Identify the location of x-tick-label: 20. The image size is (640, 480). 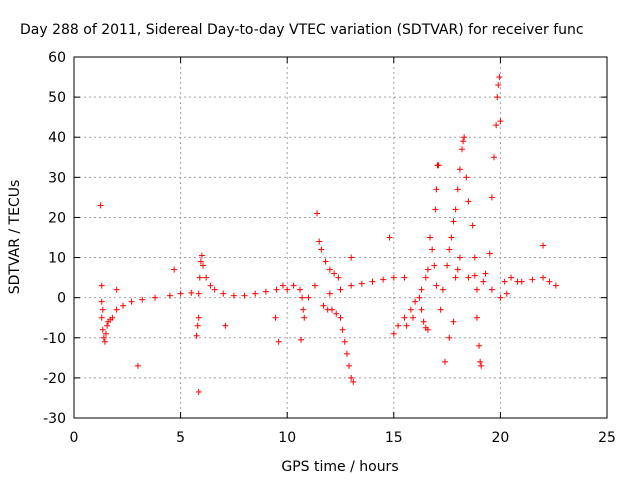
(500, 438).